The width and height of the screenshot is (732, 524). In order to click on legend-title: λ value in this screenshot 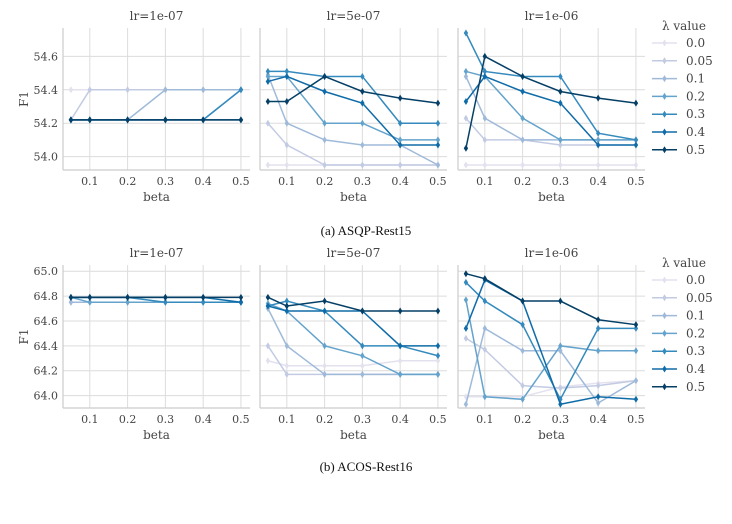, I will do `click(684, 26)`.